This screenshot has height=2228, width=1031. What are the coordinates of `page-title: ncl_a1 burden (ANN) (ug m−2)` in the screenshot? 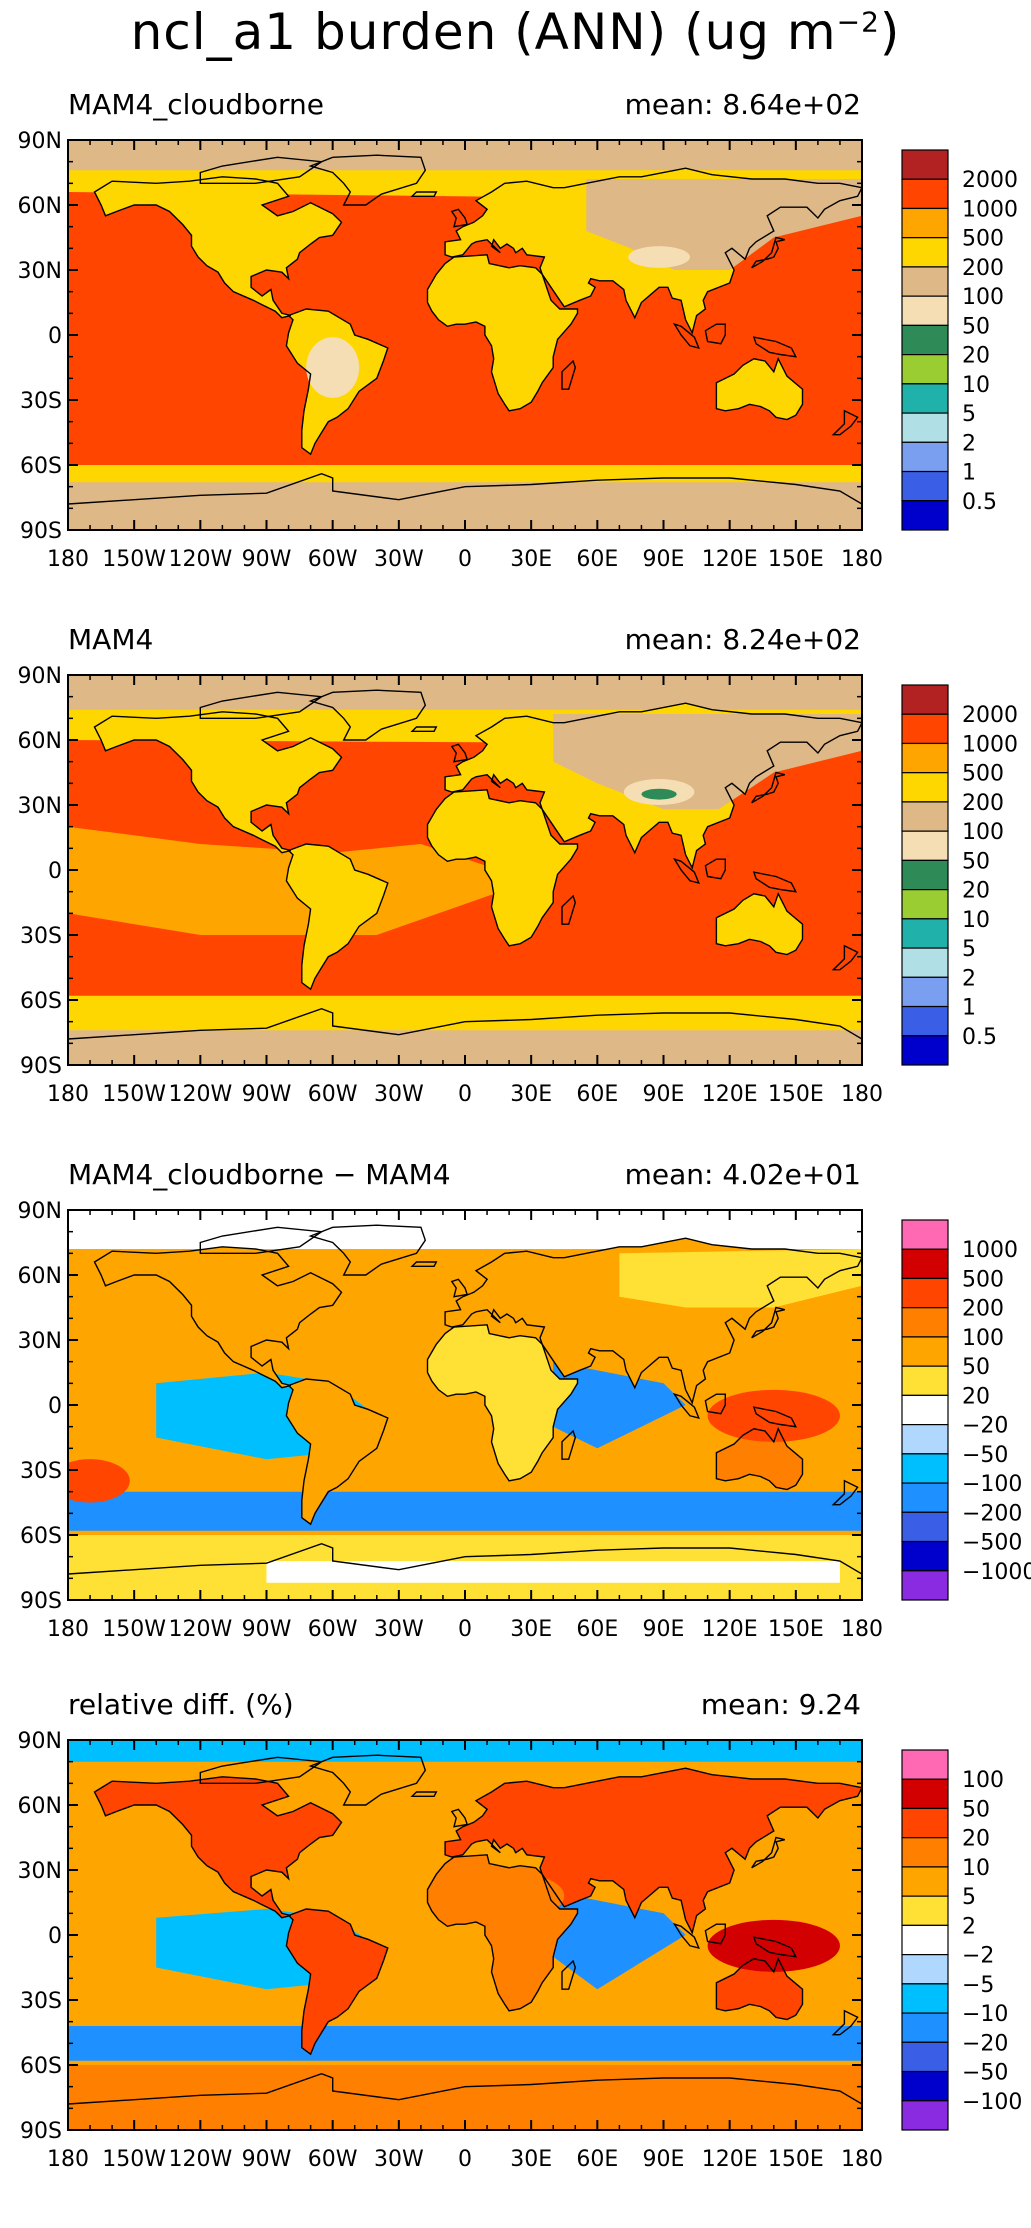 It's located at (515, 32).